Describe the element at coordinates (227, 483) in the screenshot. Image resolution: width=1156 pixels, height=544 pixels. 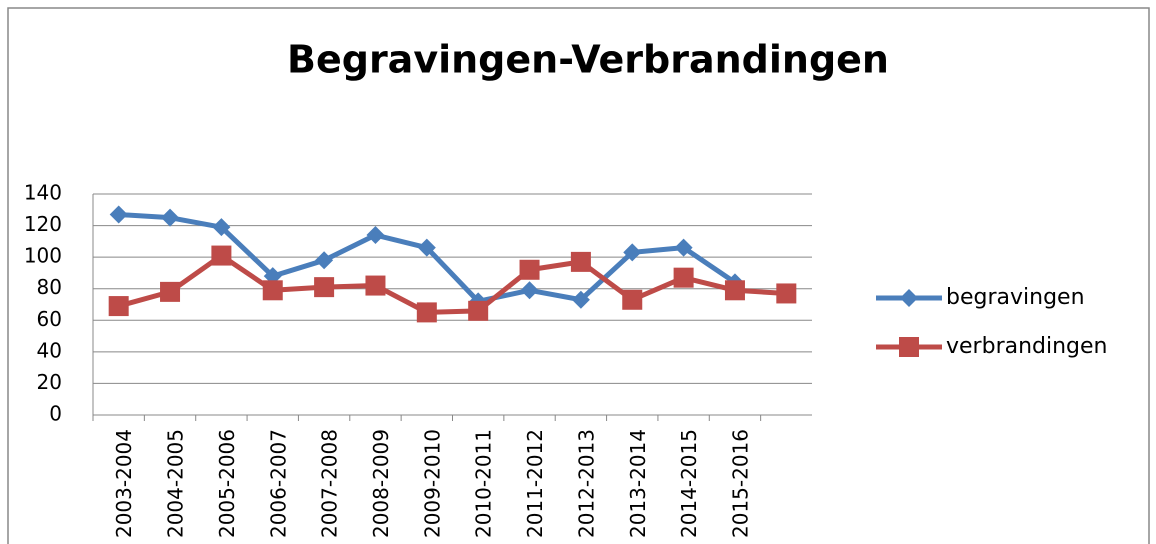
I see `x-tick-label: 2005-2006` at that location.